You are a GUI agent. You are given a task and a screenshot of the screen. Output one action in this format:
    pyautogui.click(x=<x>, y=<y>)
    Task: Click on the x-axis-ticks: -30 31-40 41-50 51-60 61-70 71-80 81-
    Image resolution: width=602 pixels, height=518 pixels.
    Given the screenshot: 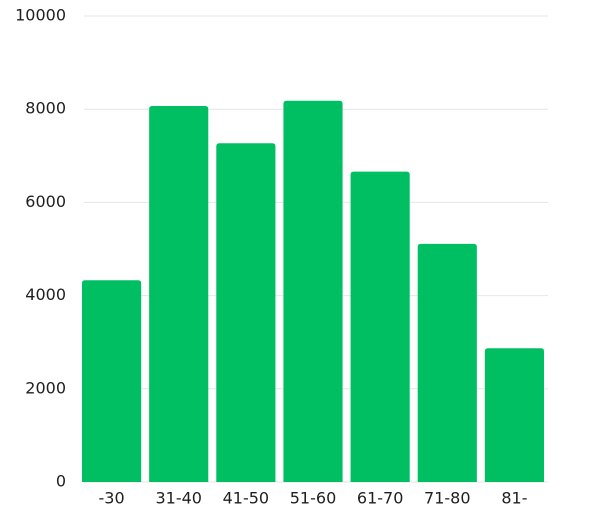 What is the action you would take?
    pyautogui.click(x=313, y=498)
    